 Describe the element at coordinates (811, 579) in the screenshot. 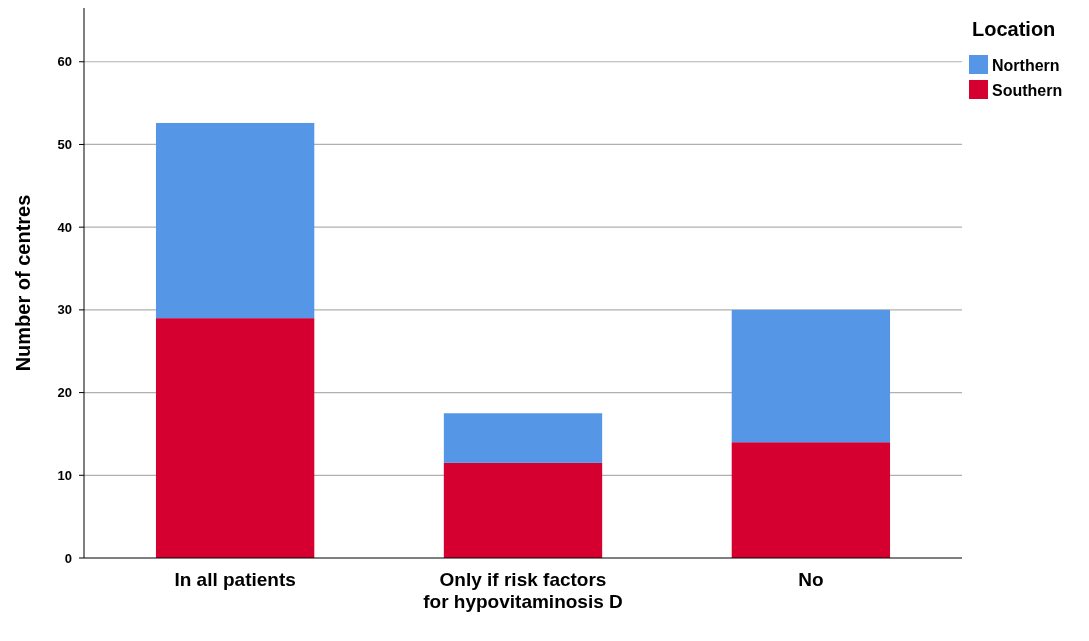

I see `x-tick-label: No` at that location.